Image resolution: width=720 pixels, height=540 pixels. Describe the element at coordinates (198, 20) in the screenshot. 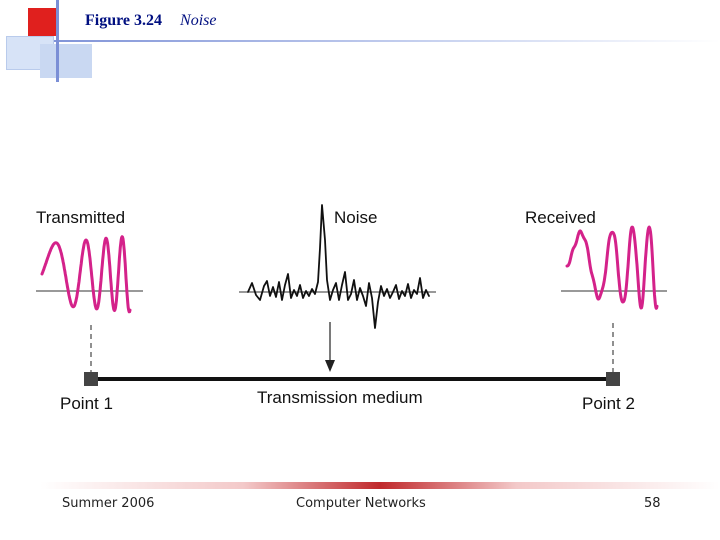

I see `figure-title: Noise` at that location.